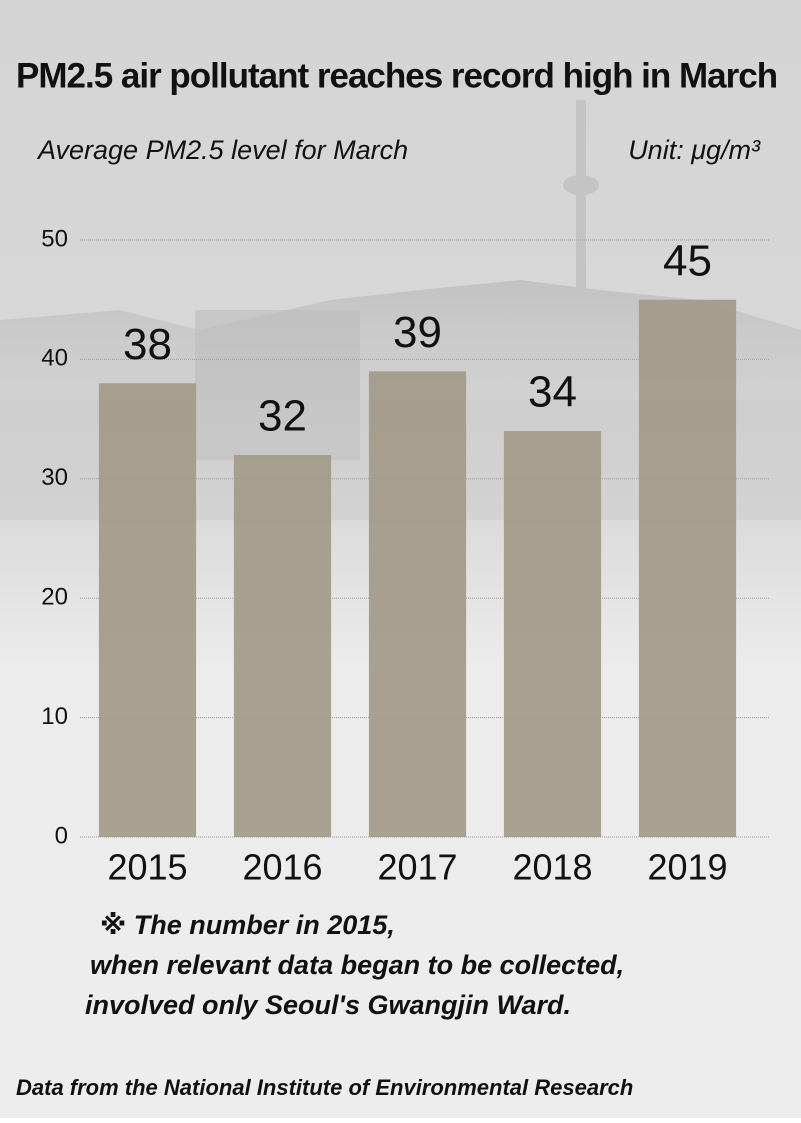 The width and height of the screenshot is (801, 1123). Describe the element at coordinates (54, 238) in the screenshot. I see `y-tick-label: 50` at that location.